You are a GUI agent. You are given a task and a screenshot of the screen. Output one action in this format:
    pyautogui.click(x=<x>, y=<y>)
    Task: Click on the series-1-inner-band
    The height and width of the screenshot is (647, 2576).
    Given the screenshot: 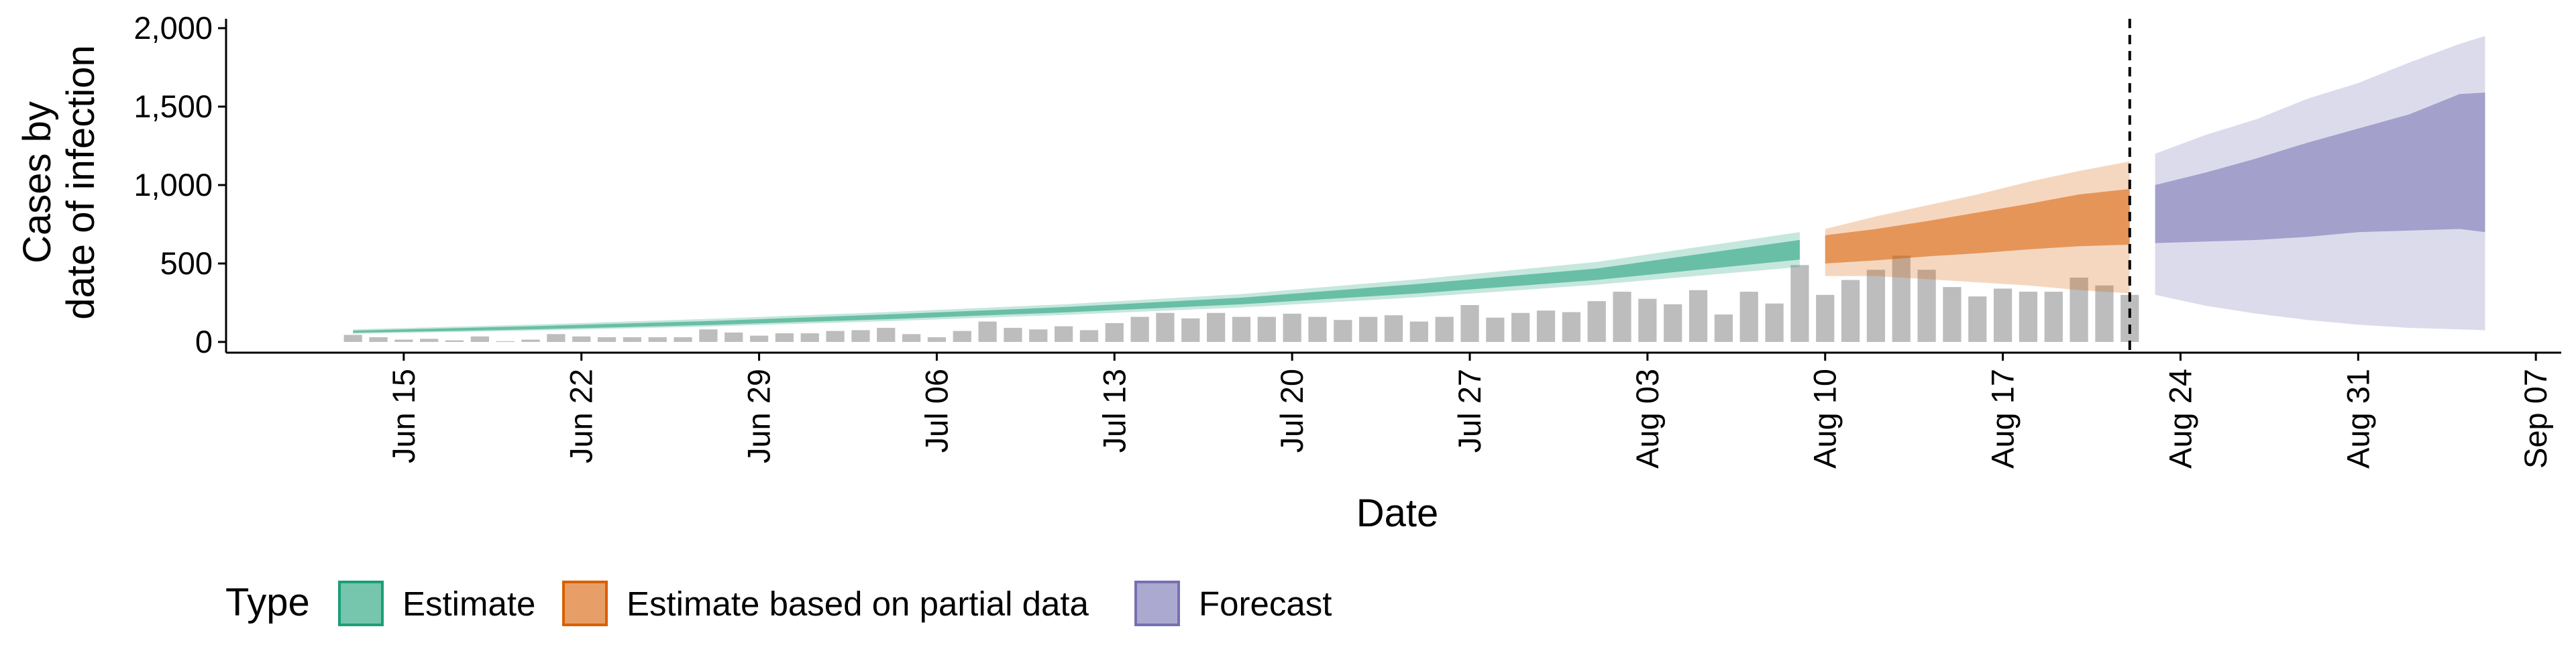 What is the action you would take?
    pyautogui.click(x=1977, y=226)
    